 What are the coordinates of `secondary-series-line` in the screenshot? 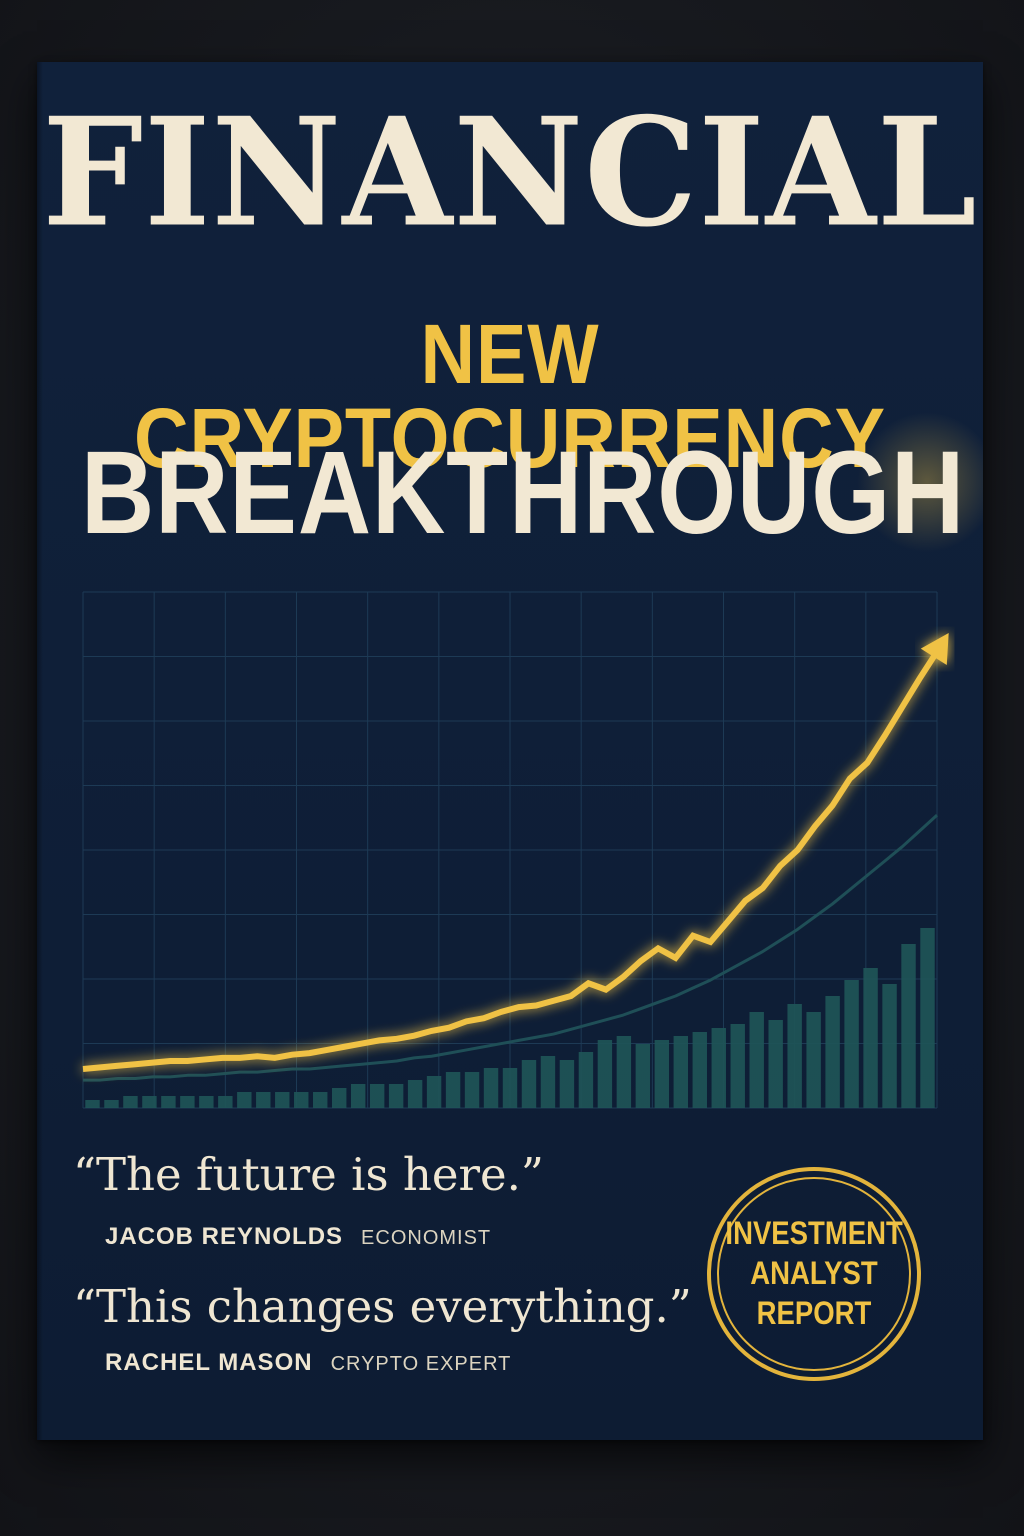 It's located at (511, 947).